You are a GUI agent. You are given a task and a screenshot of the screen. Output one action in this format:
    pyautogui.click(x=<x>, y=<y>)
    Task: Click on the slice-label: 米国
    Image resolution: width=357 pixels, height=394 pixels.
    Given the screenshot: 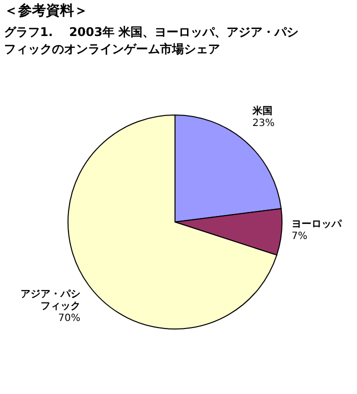 What is the action you would take?
    pyautogui.click(x=261, y=111)
    